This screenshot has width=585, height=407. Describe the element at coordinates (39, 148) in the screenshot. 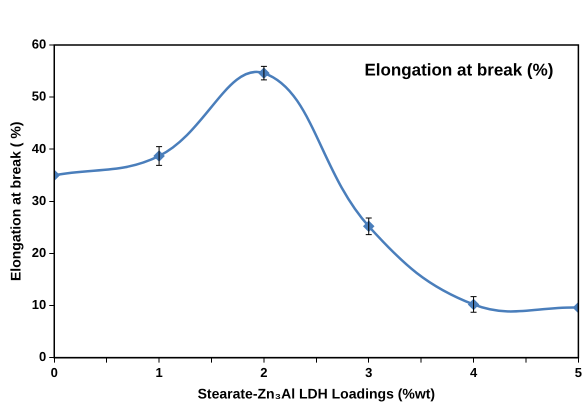

I see `y-tick-label: 40` at that location.